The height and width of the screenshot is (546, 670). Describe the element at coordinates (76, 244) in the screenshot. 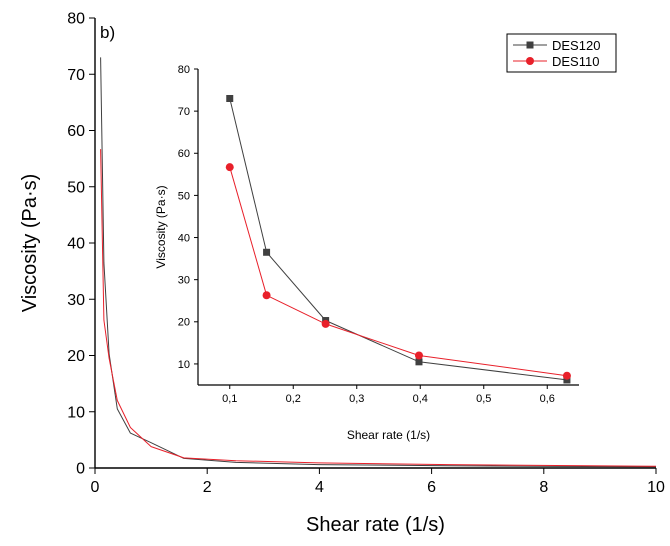

I see `main-y-tick-label: 40` at that location.